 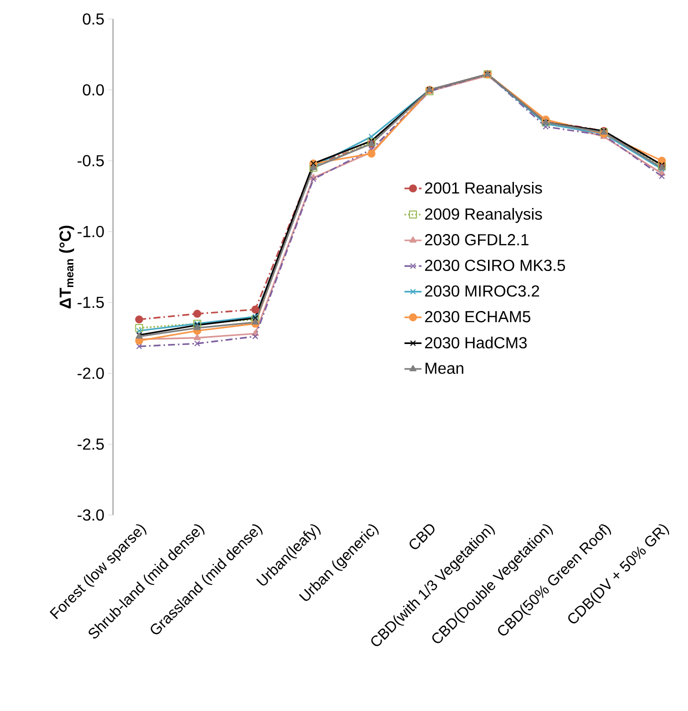 What do you see at coordinates (445, 368) in the screenshot?
I see `legend-label: Mean` at bounding box center [445, 368].